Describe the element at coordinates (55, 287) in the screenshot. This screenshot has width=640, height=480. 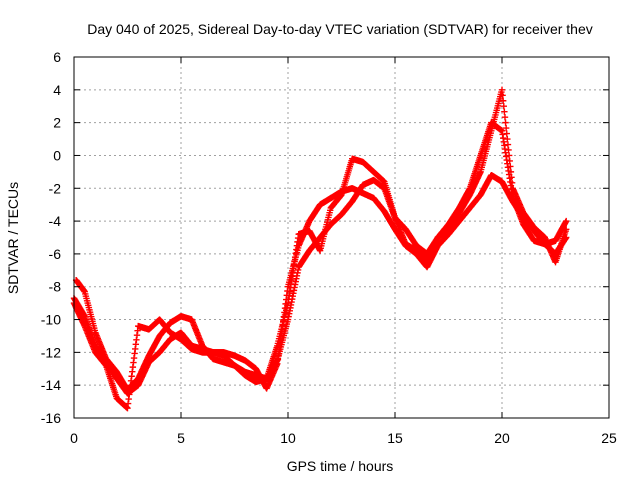
I see `y-tick-label: -8` at that location.